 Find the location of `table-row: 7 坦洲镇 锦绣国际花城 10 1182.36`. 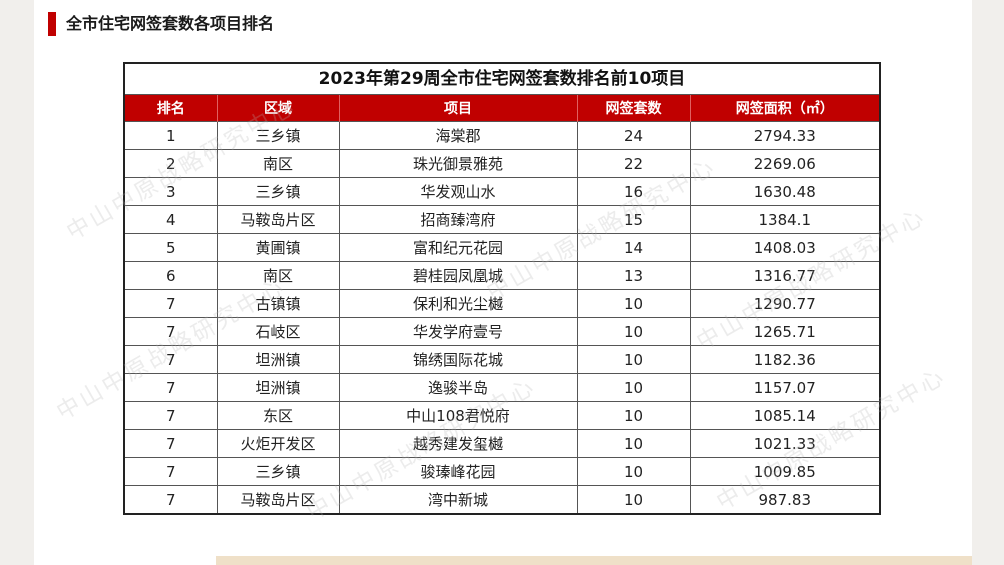

table-row: 7 坦洲镇 锦绣国际花城 10 1182.36 is located at coordinates (502, 359).